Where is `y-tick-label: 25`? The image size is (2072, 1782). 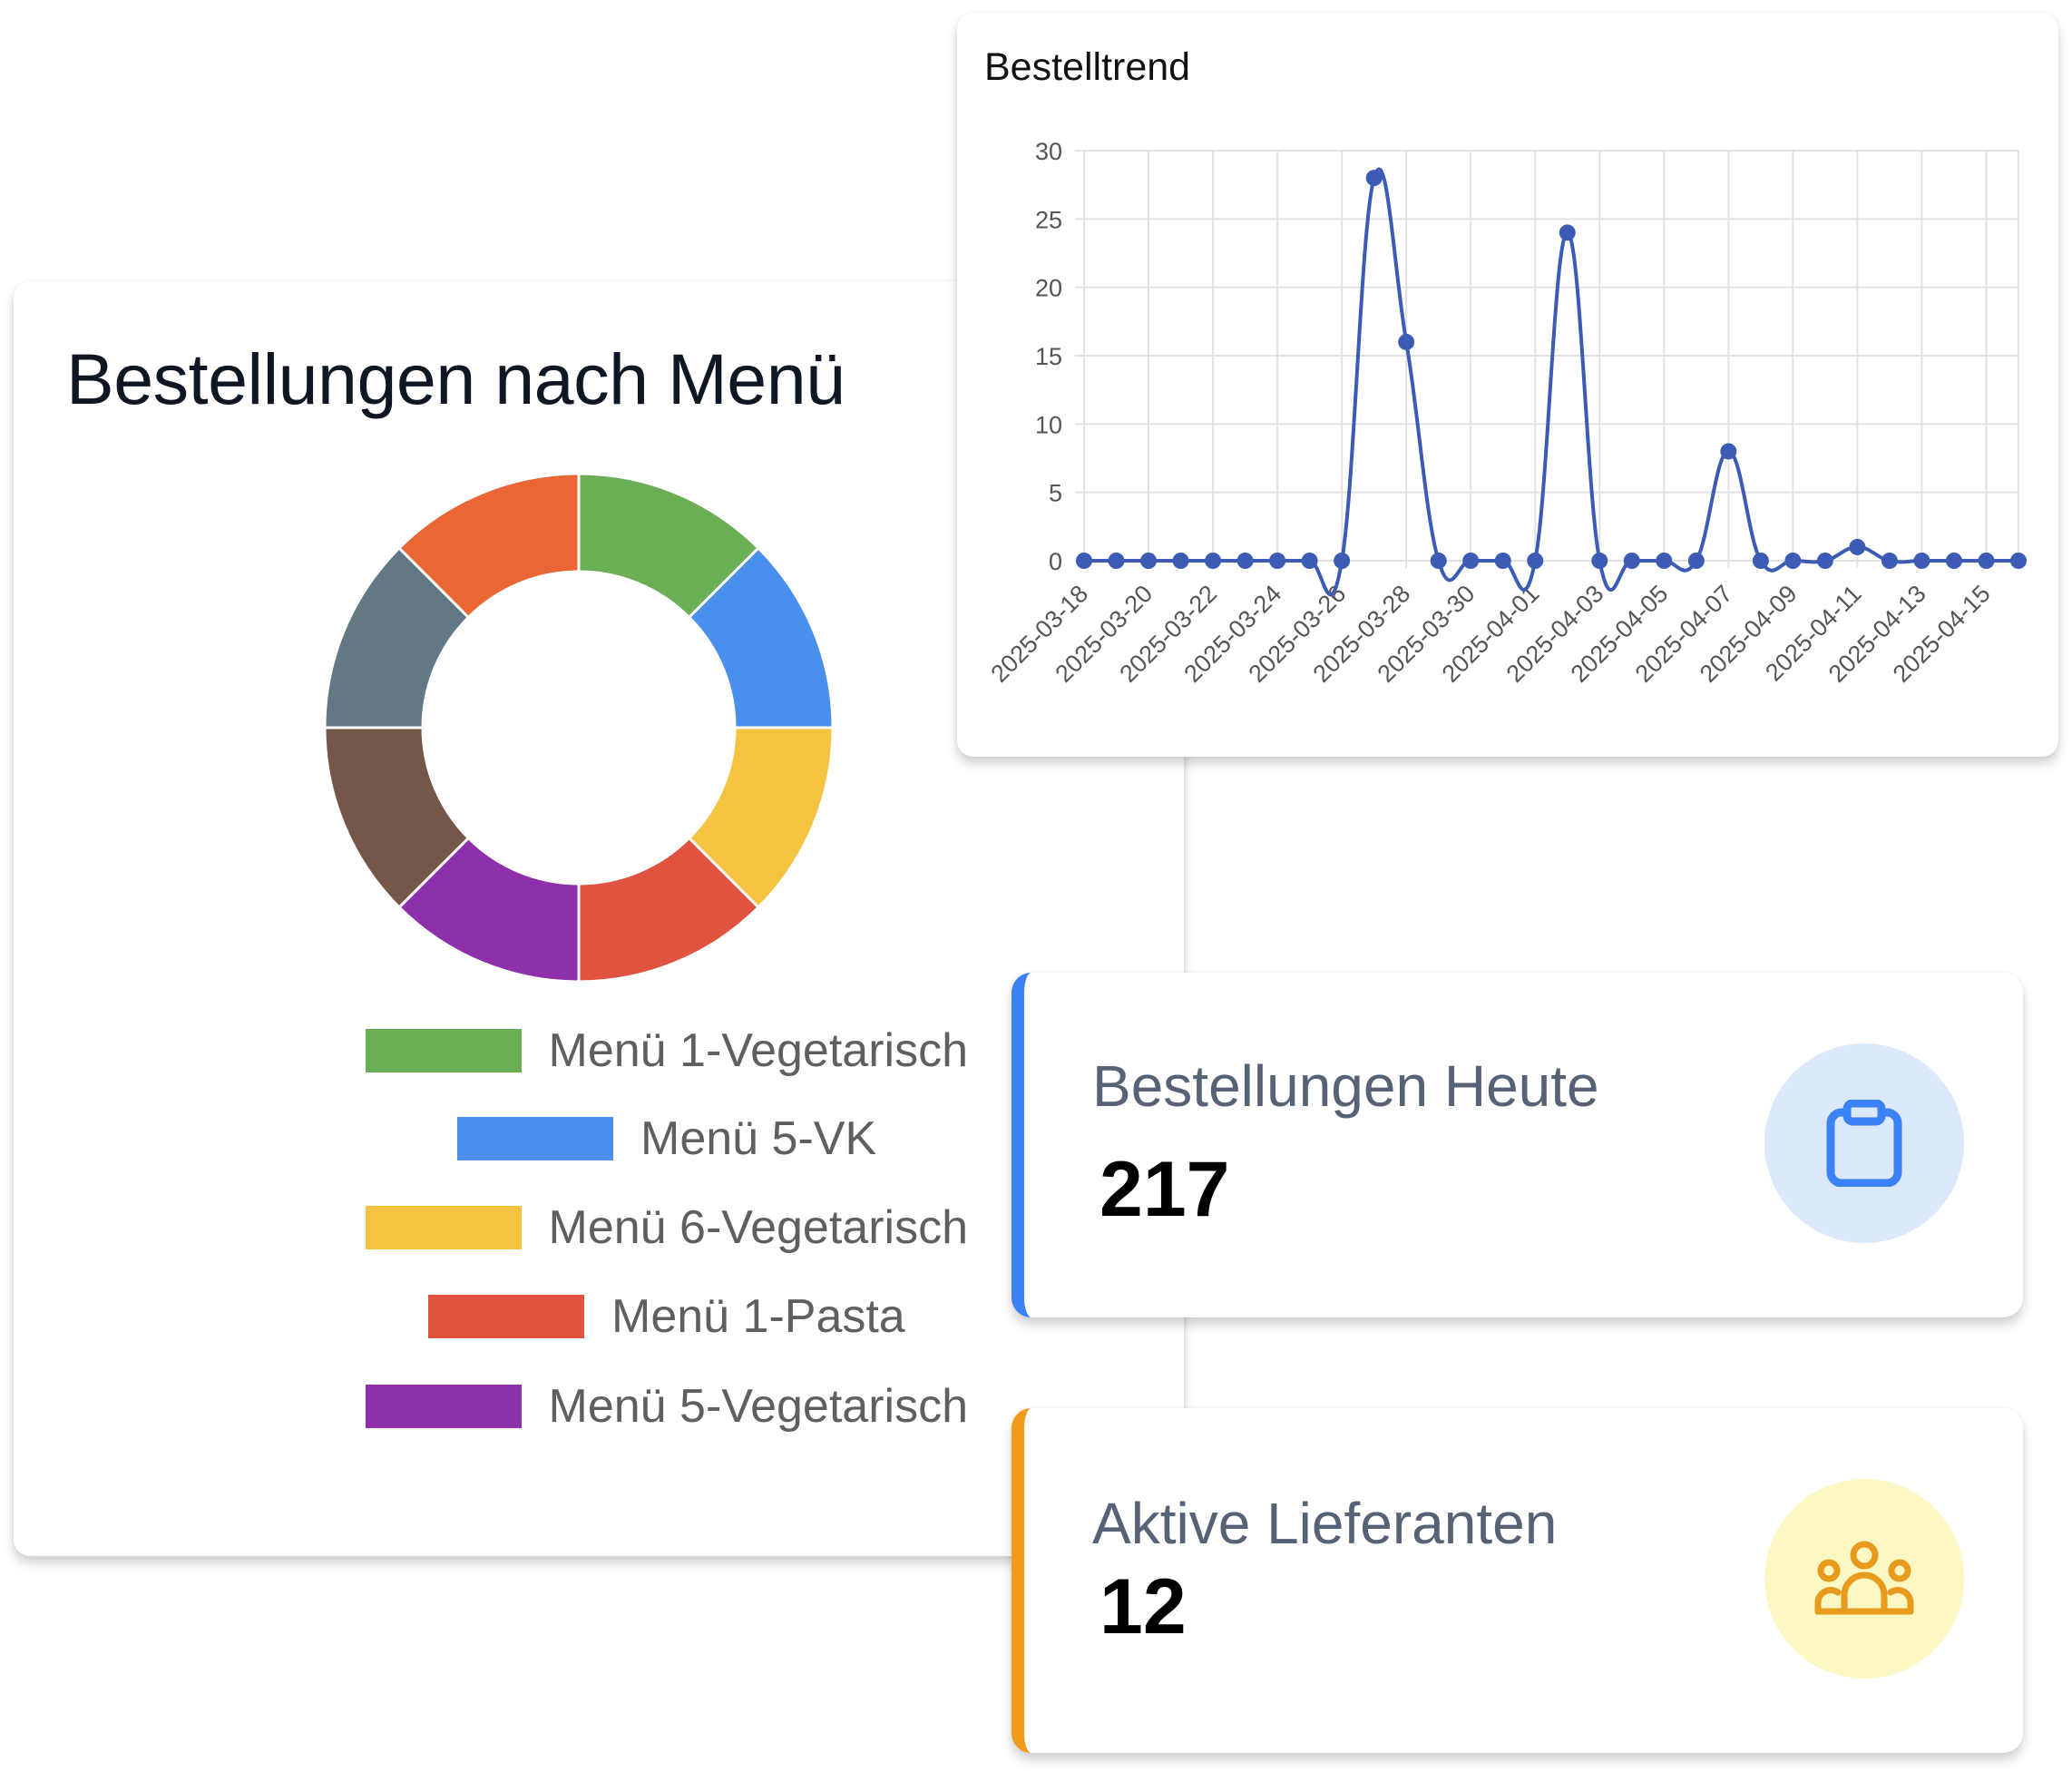 y-tick-label: 25 is located at coordinates (1048, 219).